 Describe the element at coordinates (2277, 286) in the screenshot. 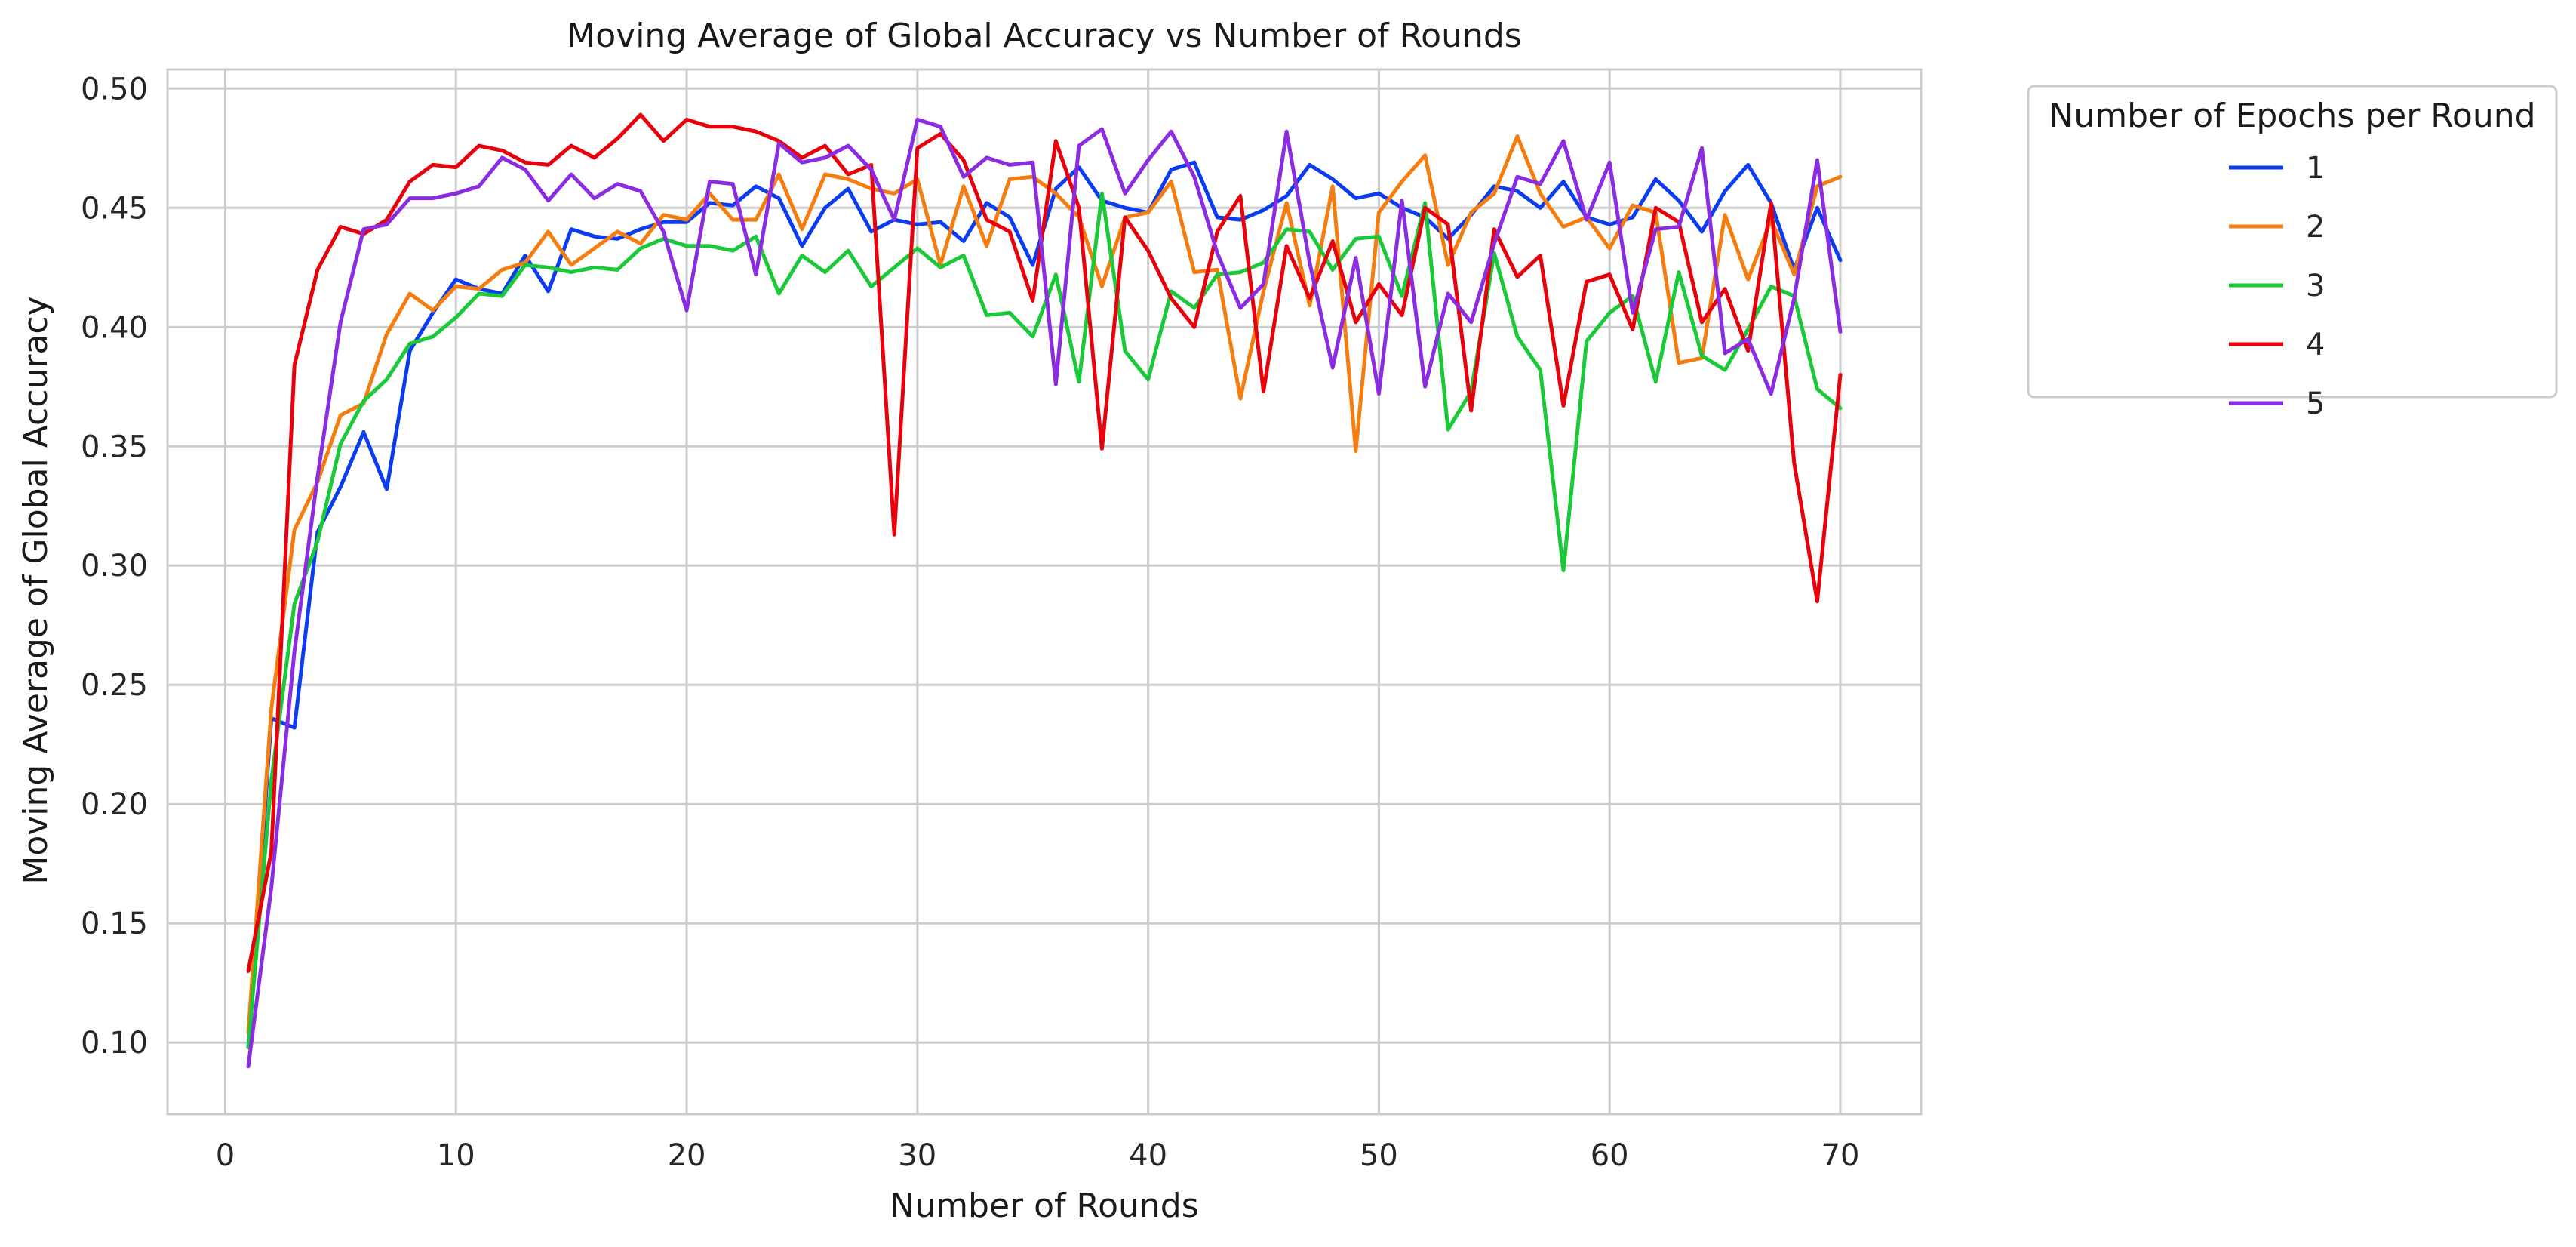

I see `legend-items: 1 2 3 4 5` at that location.